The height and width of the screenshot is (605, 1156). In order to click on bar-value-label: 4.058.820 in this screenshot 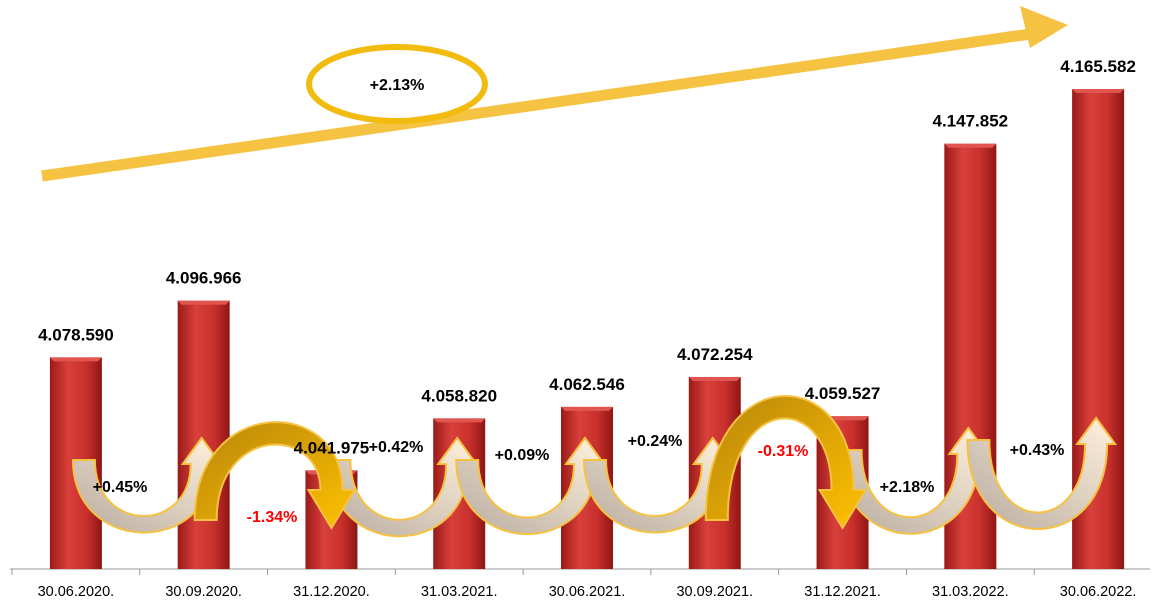, I will do `click(459, 395)`.